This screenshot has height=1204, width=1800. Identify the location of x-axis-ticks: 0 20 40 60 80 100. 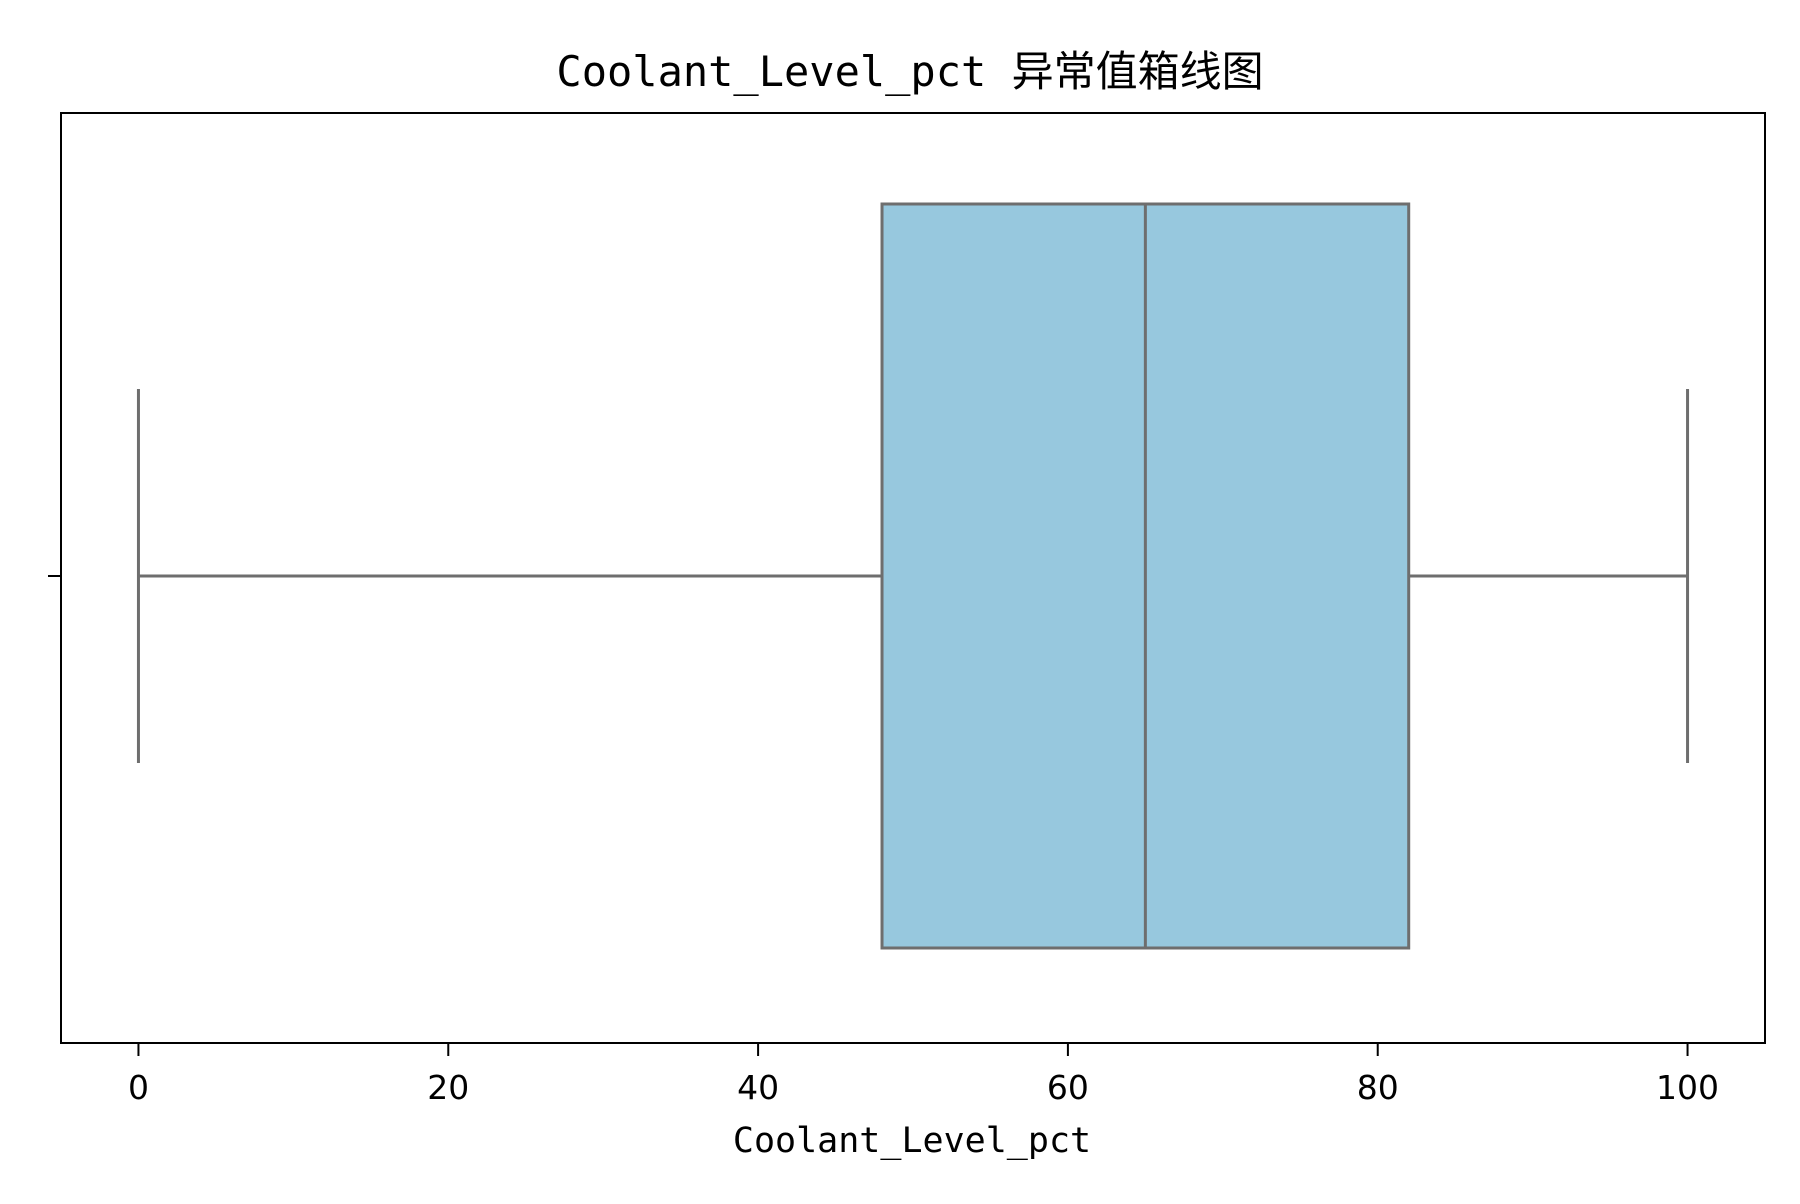
(923, 1075).